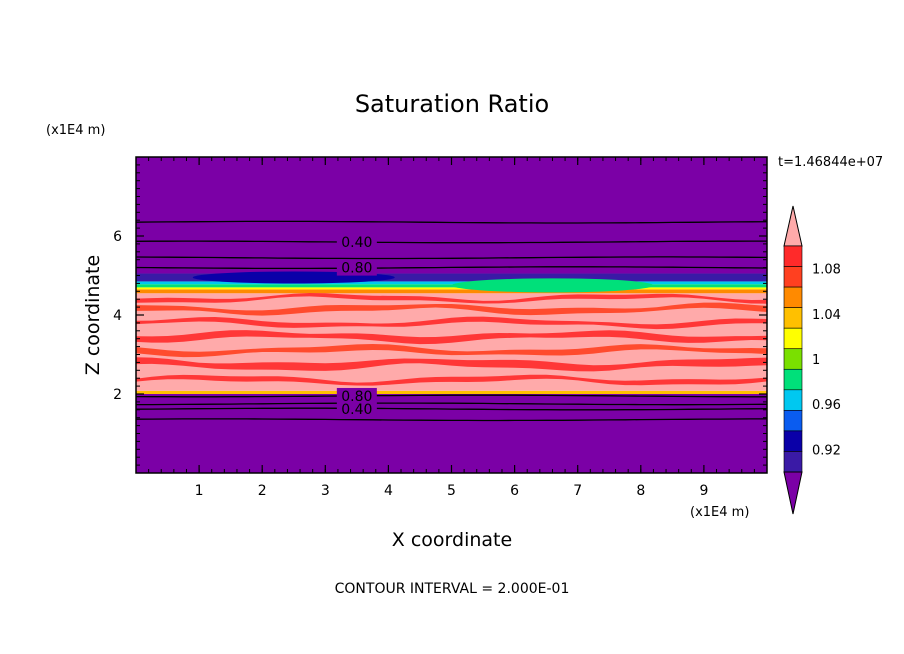  I want to click on x-axis-label: X coordinate, so click(452, 540).